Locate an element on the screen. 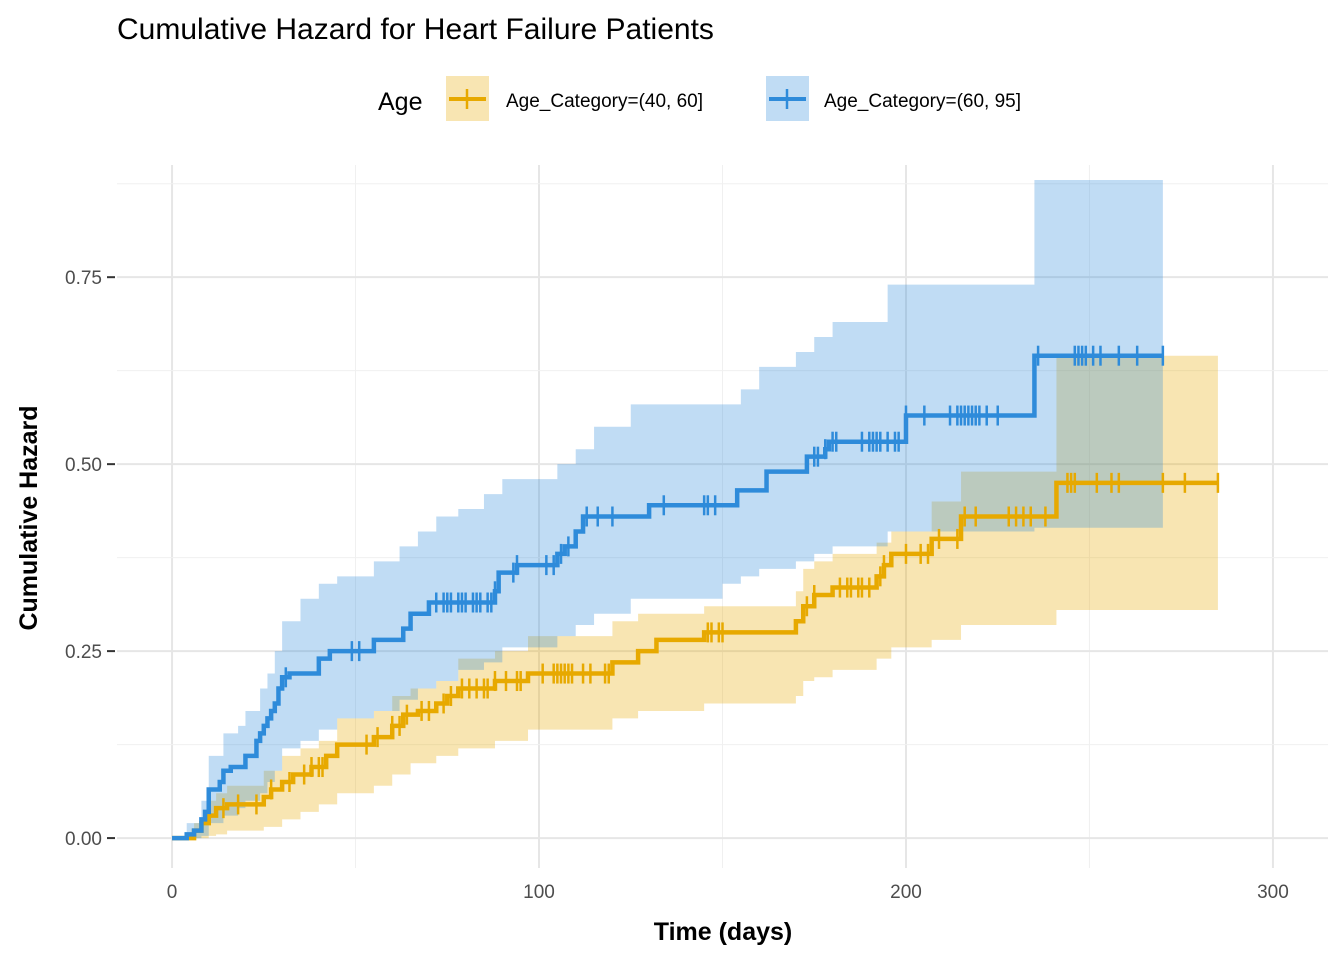  x-tick-label: 0 is located at coordinates (172, 892).